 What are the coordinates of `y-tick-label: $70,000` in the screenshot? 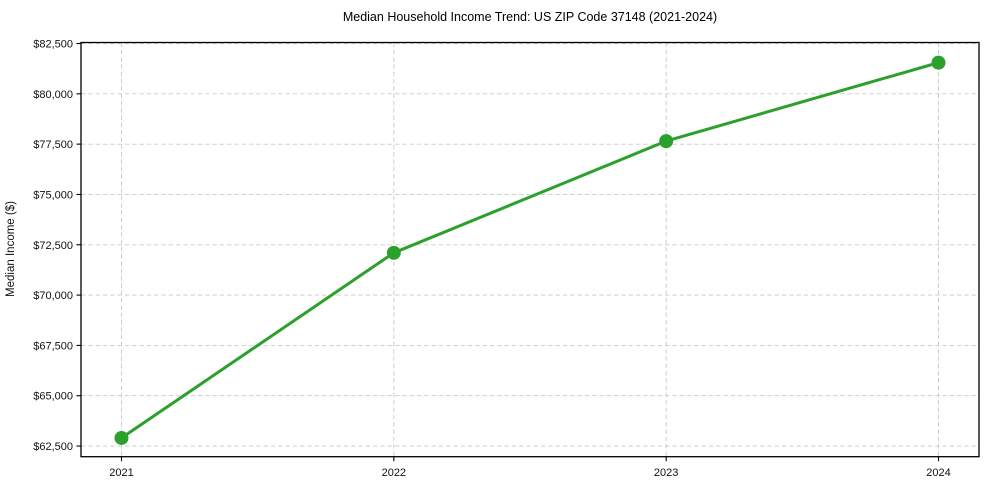 It's located at (53, 296).